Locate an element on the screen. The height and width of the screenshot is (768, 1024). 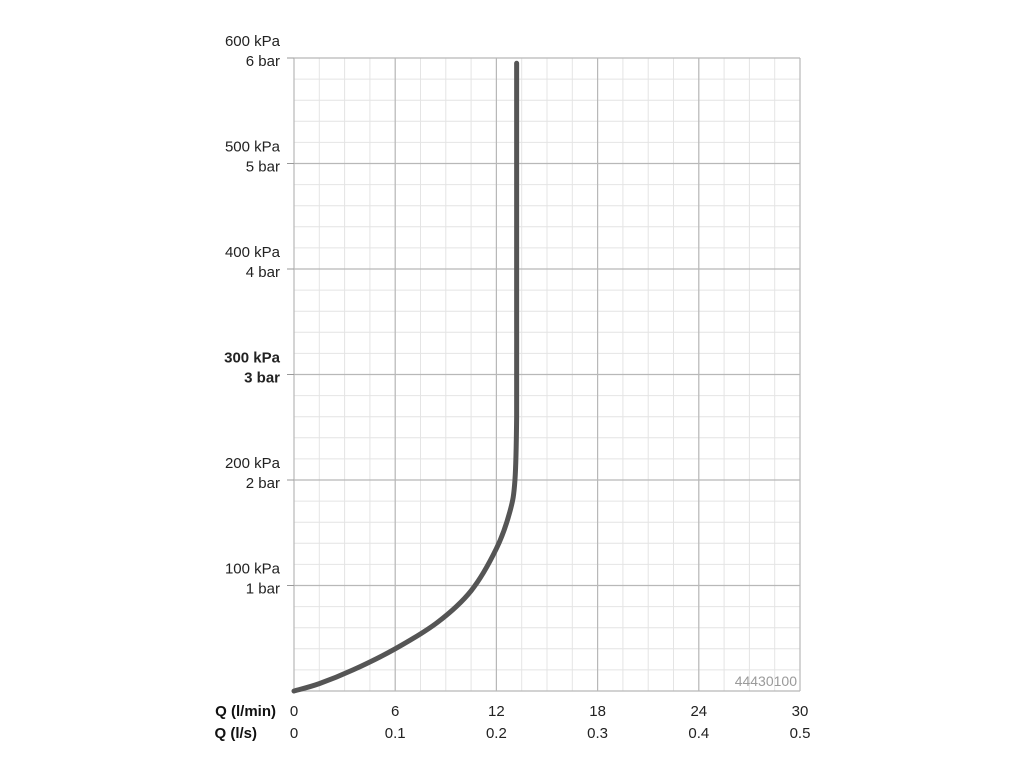
y-tick-label-kpa: 500 kPa is located at coordinates (253, 147).